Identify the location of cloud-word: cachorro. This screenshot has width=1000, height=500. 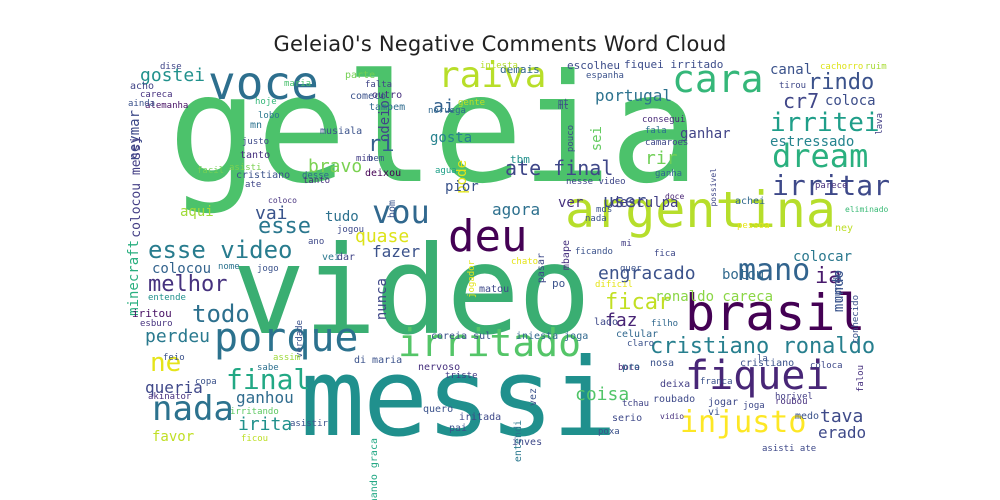
(842, 67).